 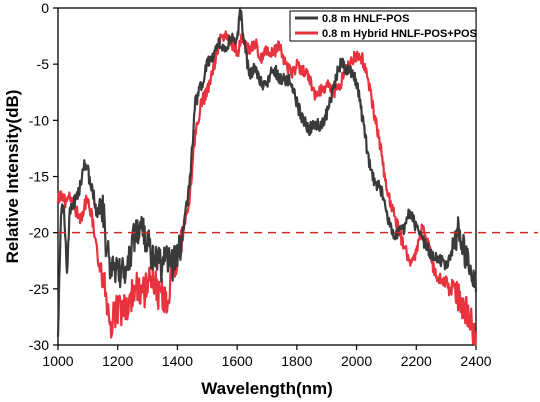 I want to click on y-tick-label: -20, so click(x=39, y=233).